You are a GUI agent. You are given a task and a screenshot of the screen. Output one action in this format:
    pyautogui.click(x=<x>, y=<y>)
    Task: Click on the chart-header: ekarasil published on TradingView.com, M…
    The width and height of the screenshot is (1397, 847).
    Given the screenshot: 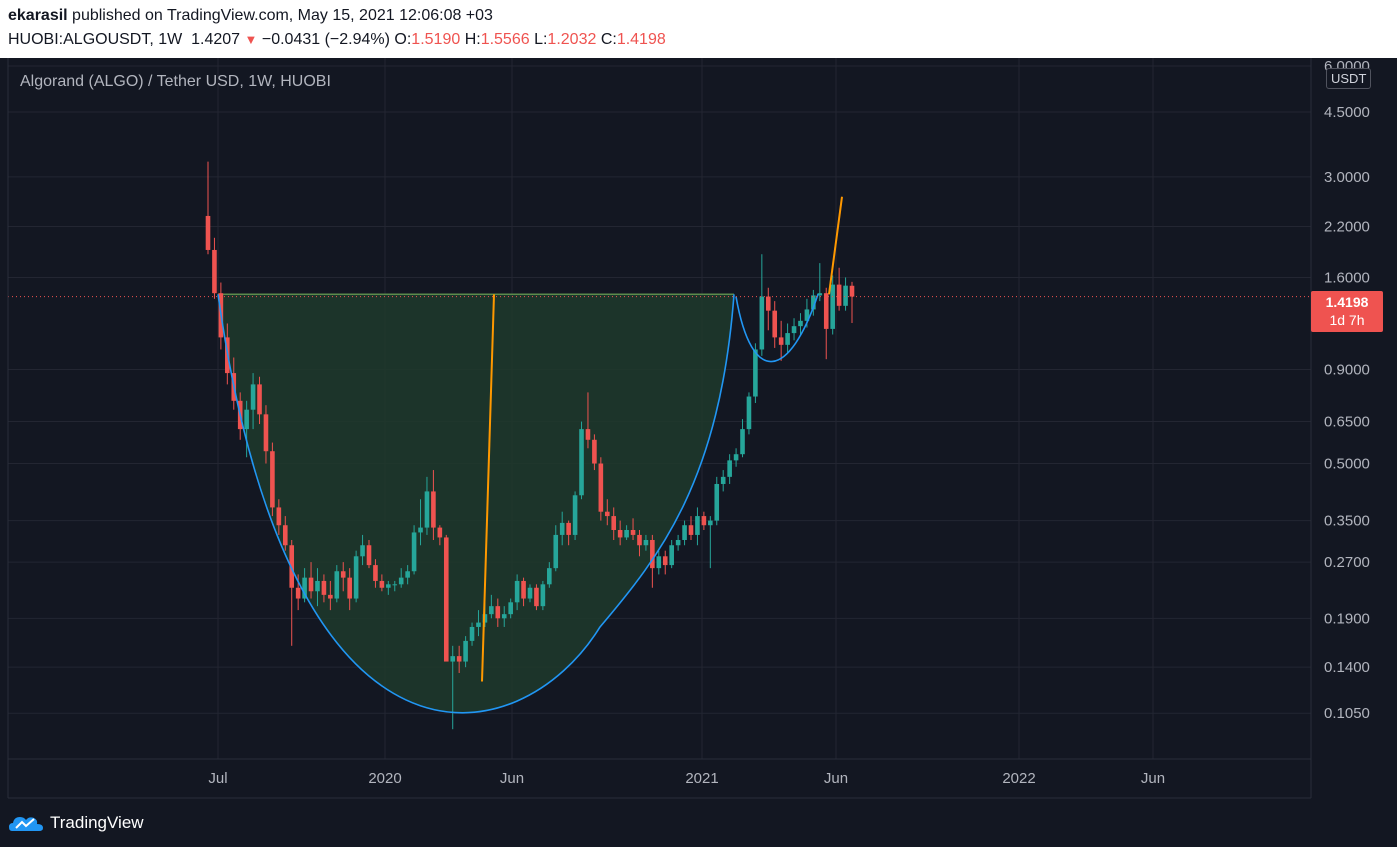 What is the action you would take?
    pyautogui.click(x=698, y=29)
    